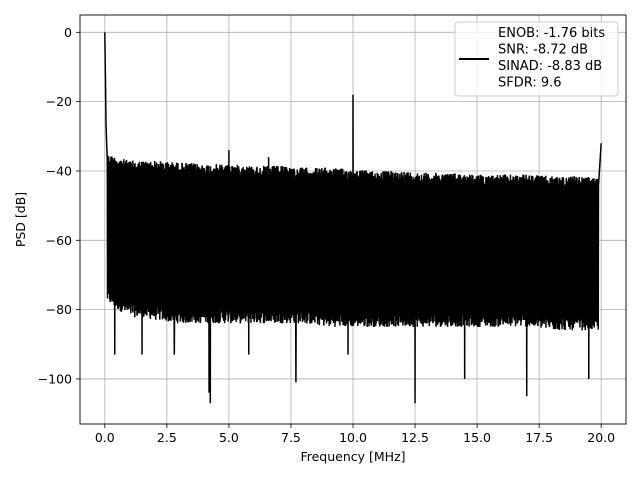 This screenshot has height=480, width=640. Describe the element at coordinates (68, 32) in the screenshot. I see `y-tick-label: 0` at that location.